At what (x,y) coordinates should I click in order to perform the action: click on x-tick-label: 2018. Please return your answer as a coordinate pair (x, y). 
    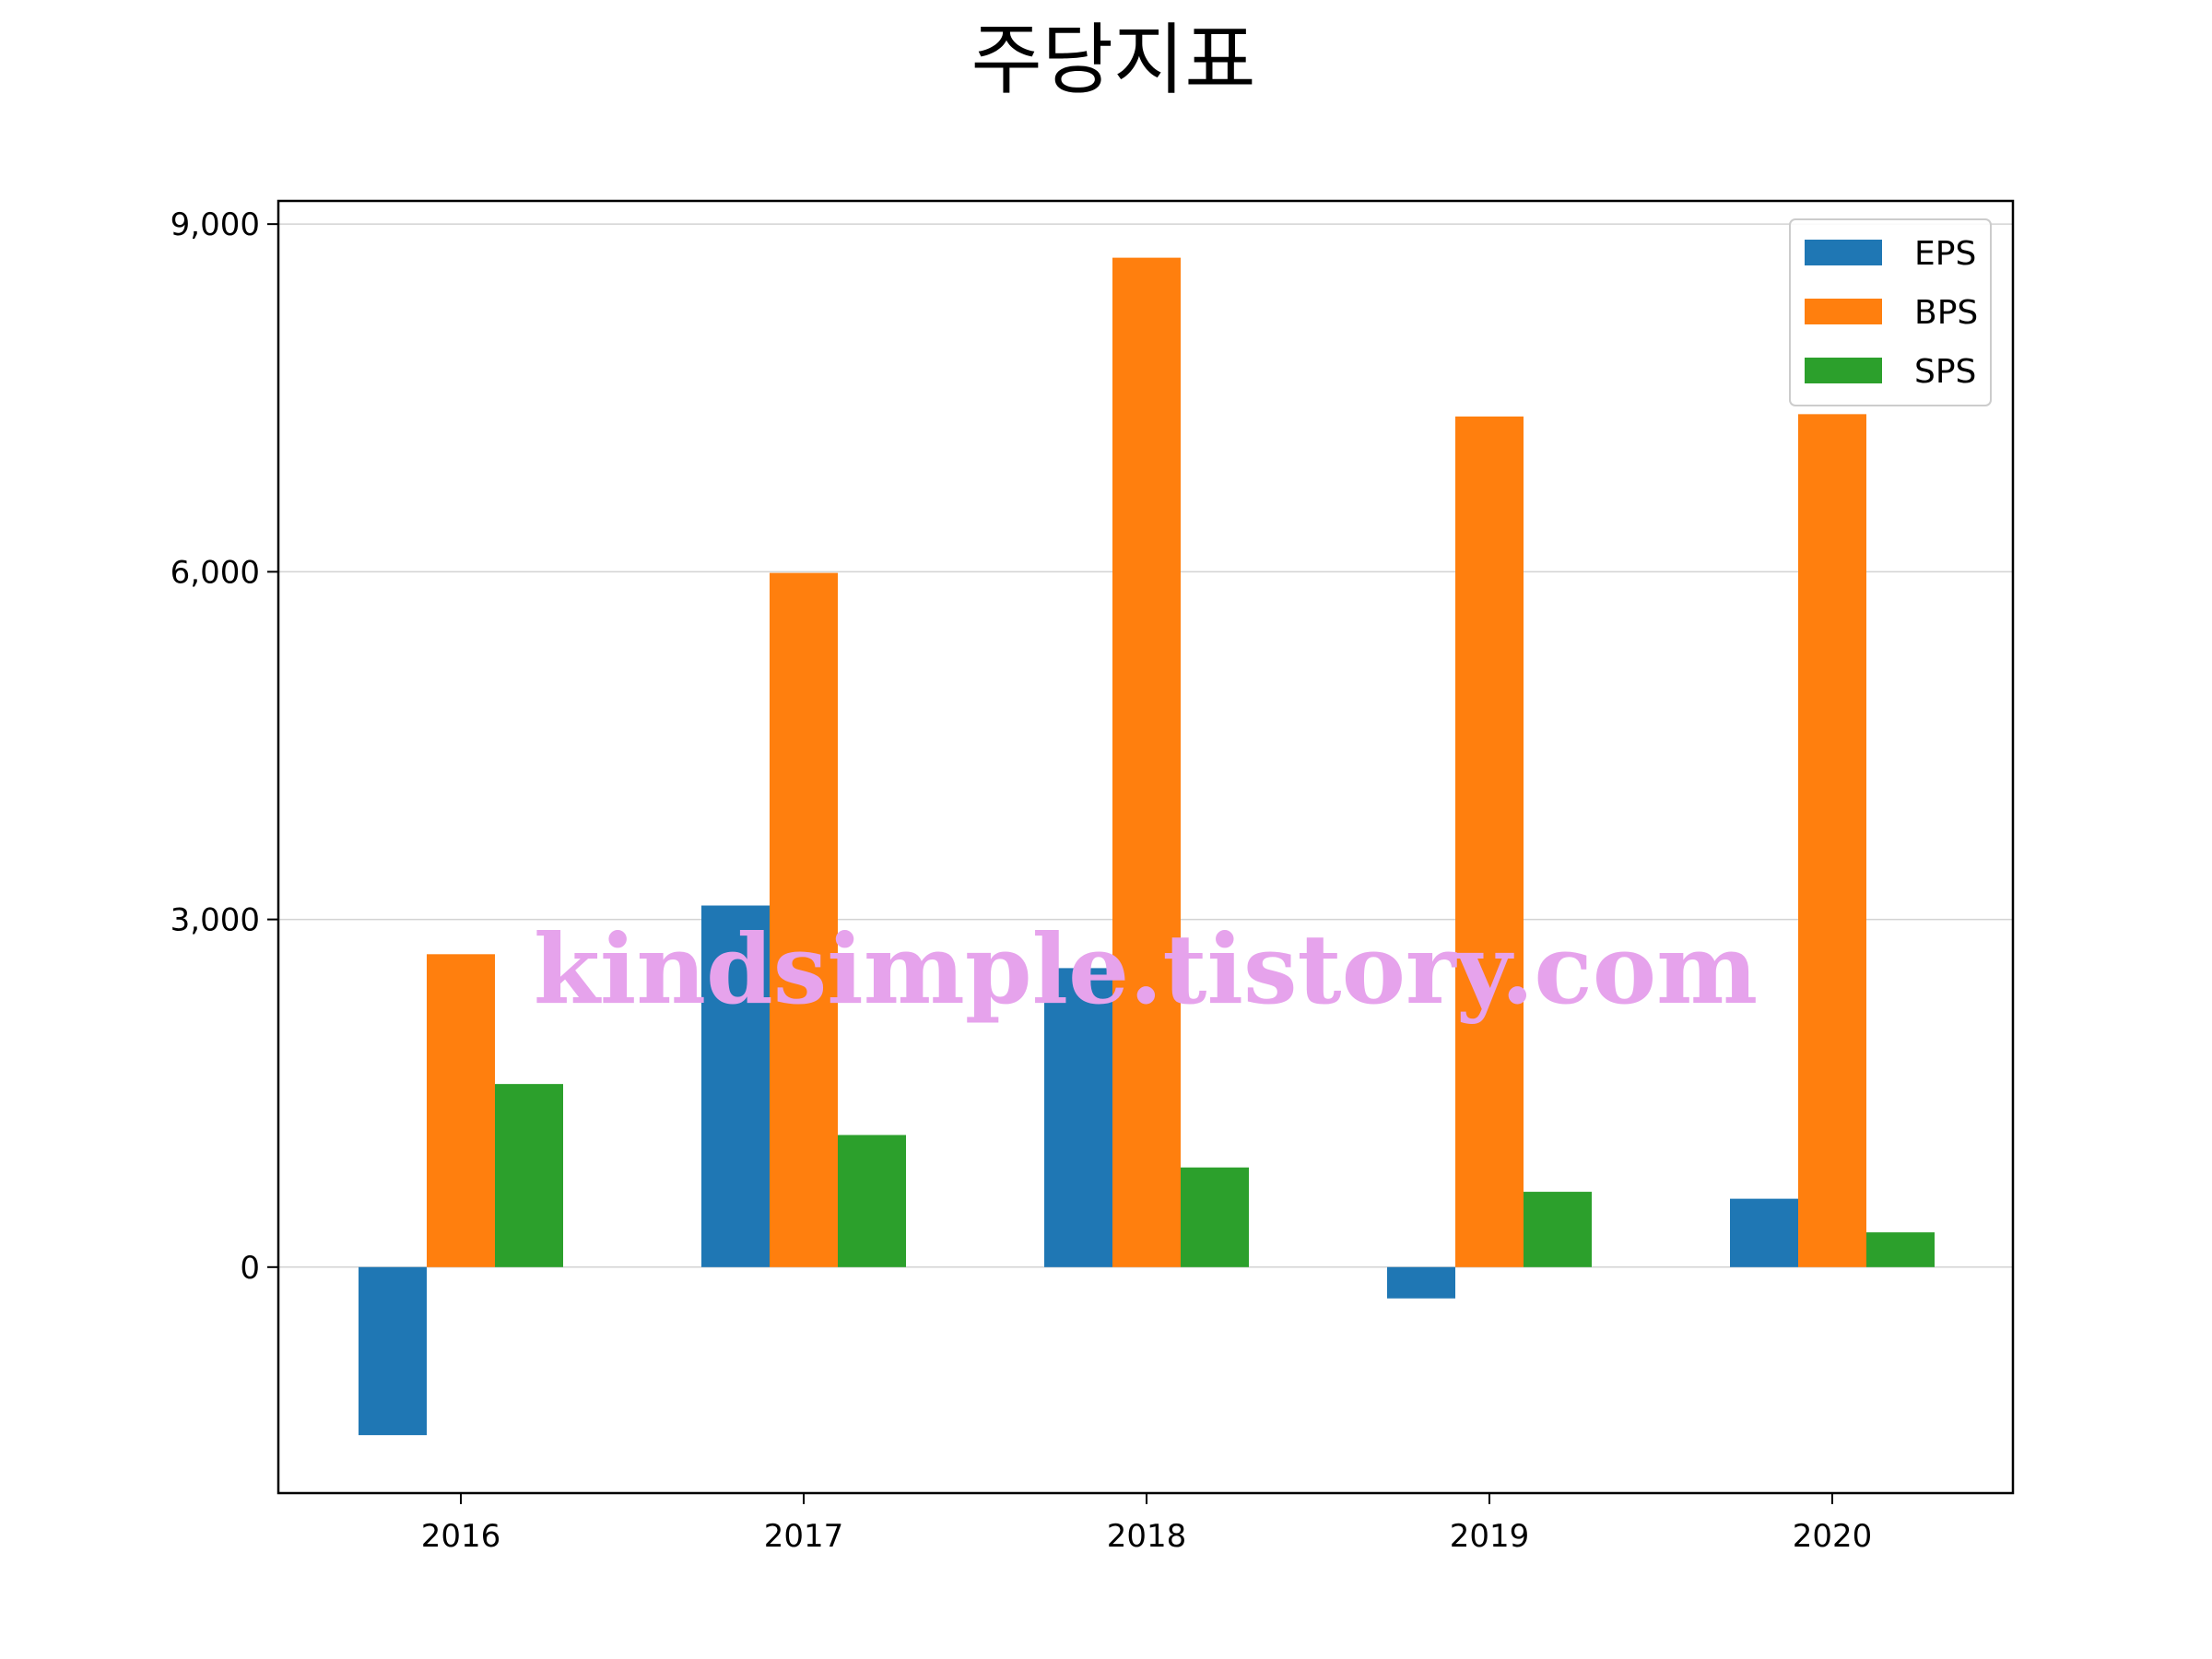
    Looking at the image, I should click on (1147, 1536).